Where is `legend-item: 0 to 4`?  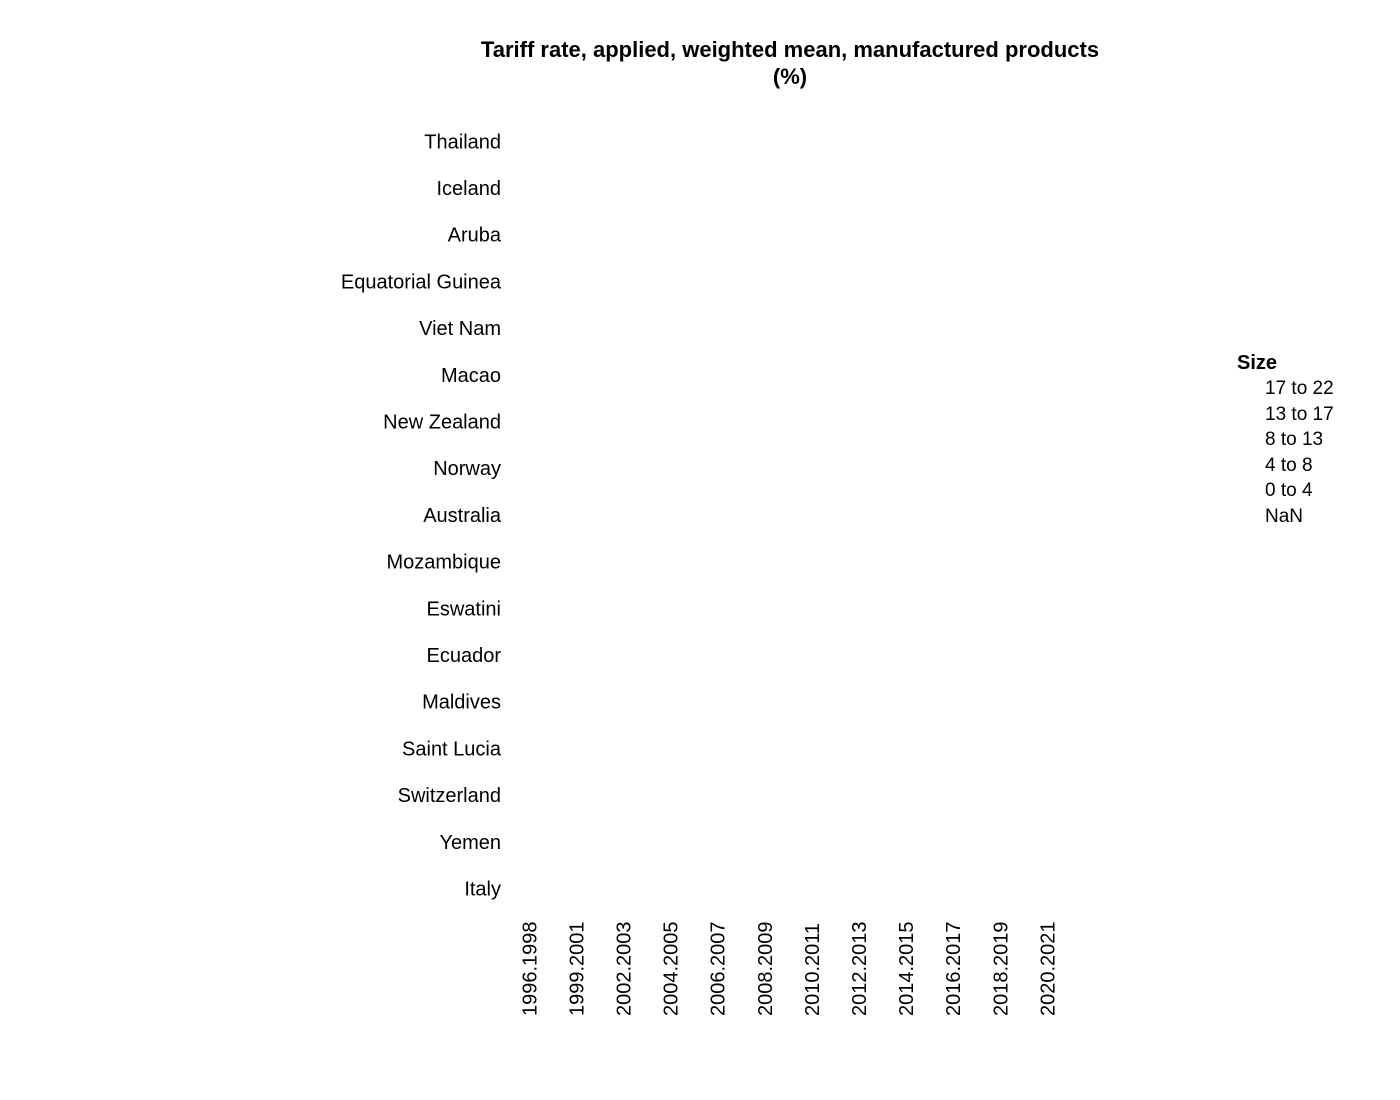
legend-item: 0 to 4 is located at coordinates (1289, 491).